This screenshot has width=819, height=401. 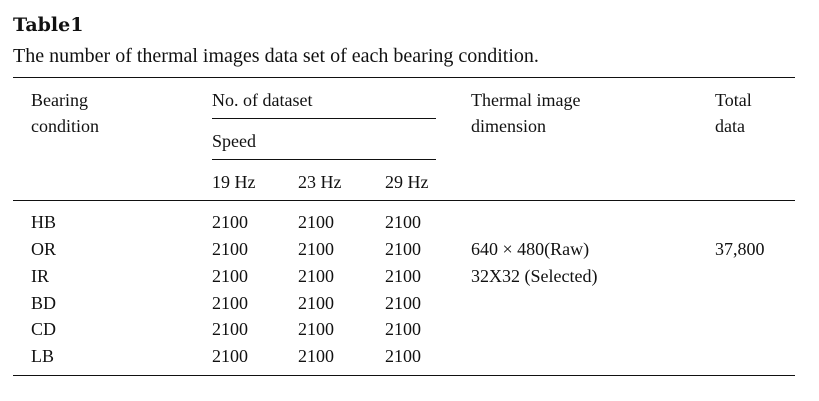 I want to click on header-speed-23: 23 Hz, so click(x=320, y=182).